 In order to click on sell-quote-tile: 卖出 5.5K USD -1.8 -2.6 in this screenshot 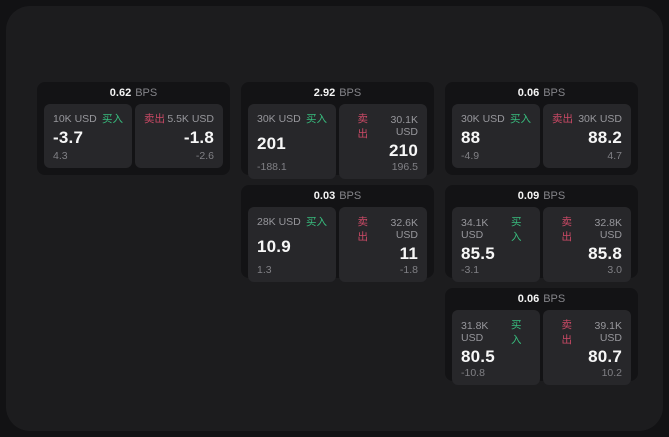, I will do `click(179, 136)`.